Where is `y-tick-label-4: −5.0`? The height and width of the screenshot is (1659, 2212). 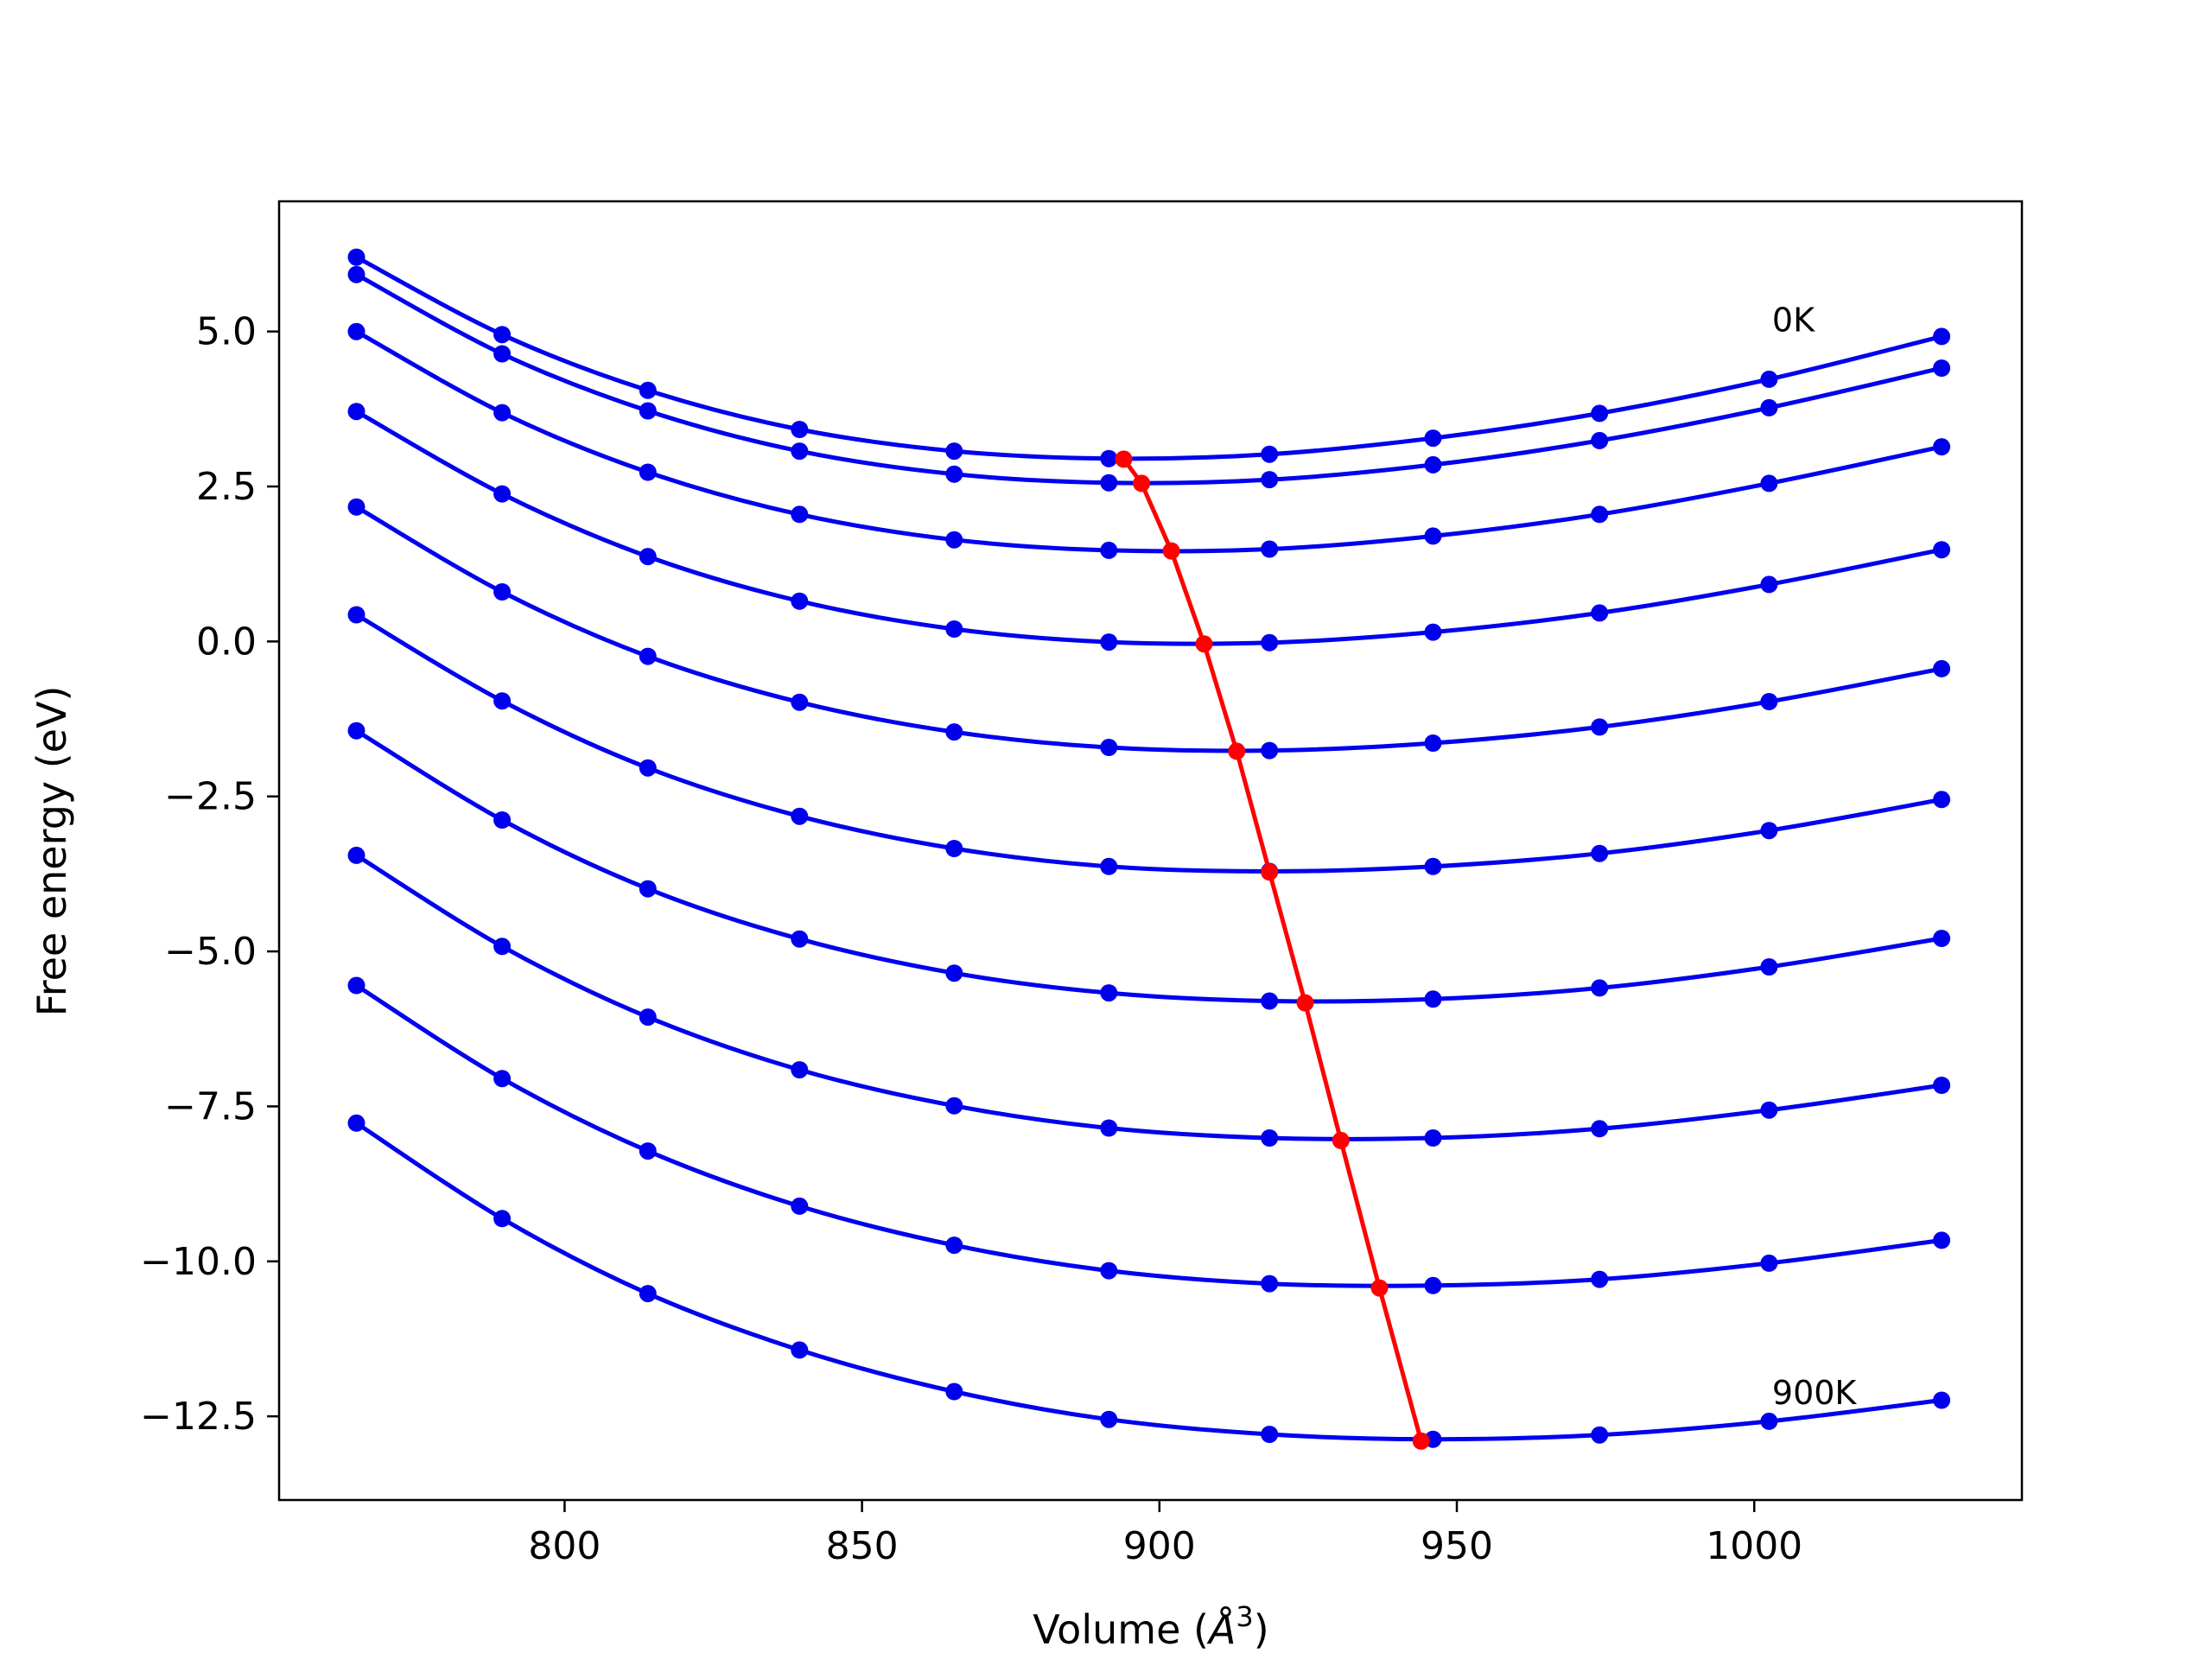 y-tick-label-4: −5.0 is located at coordinates (210, 952).